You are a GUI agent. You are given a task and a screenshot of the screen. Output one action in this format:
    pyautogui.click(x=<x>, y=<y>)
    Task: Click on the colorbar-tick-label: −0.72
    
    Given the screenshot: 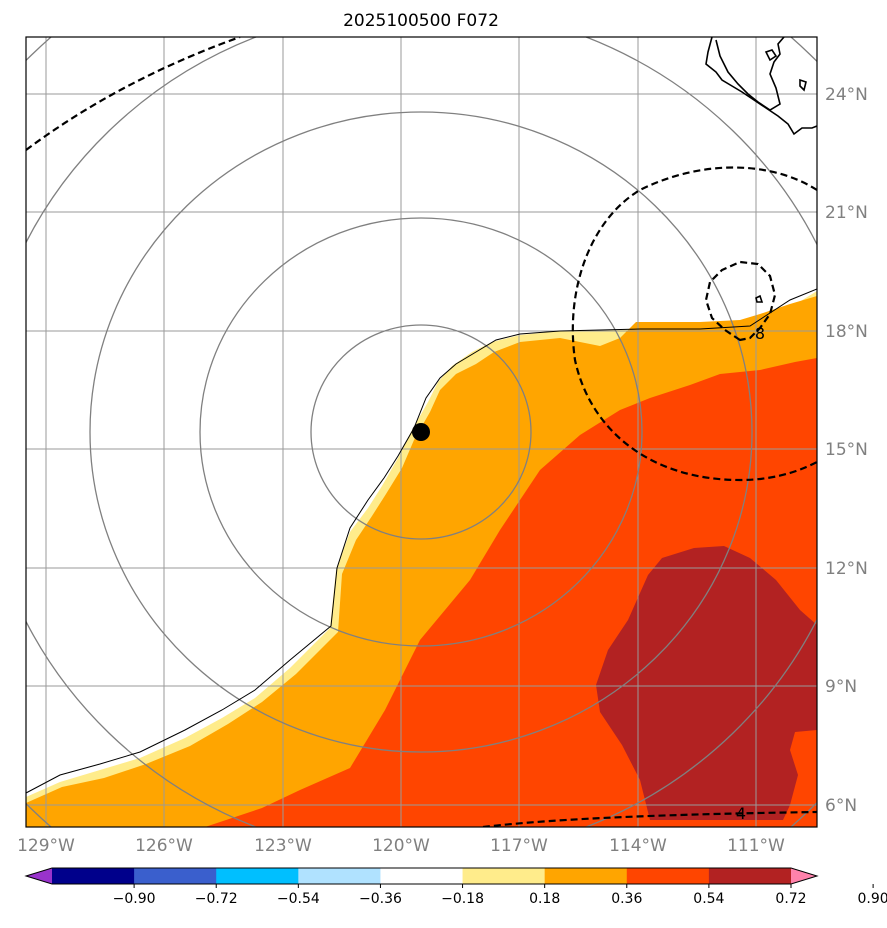 What is the action you would take?
    pyautogui.click(x=216, y=899)
    